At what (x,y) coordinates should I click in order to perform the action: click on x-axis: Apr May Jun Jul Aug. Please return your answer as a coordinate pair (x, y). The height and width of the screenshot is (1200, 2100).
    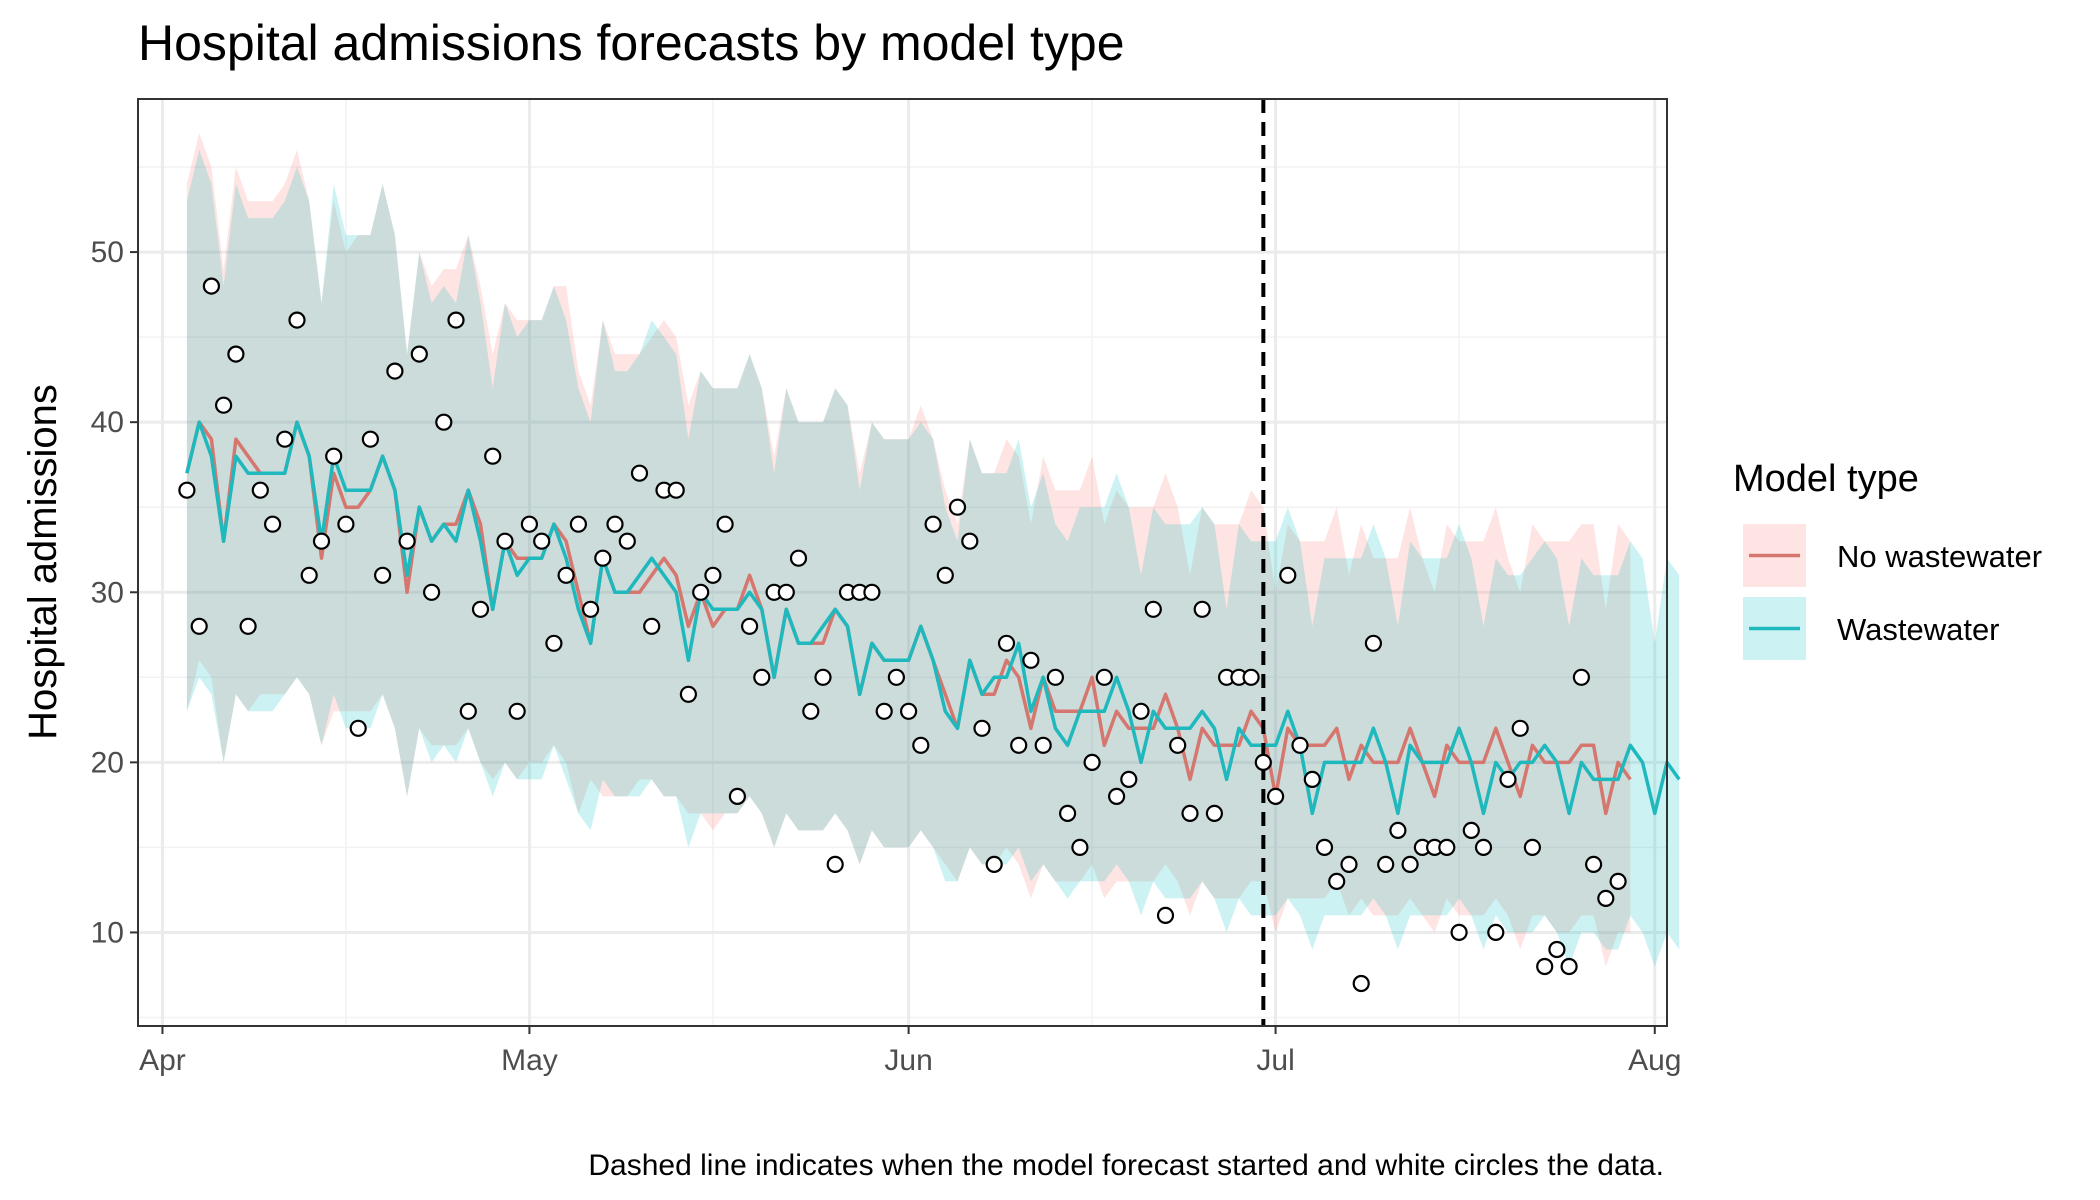
    Looking at the image, I should click on (910, 1051).